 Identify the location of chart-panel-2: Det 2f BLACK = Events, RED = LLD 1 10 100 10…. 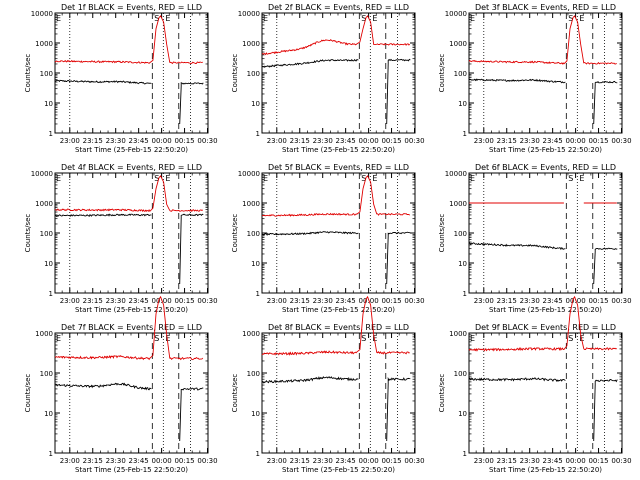
(328, 78).